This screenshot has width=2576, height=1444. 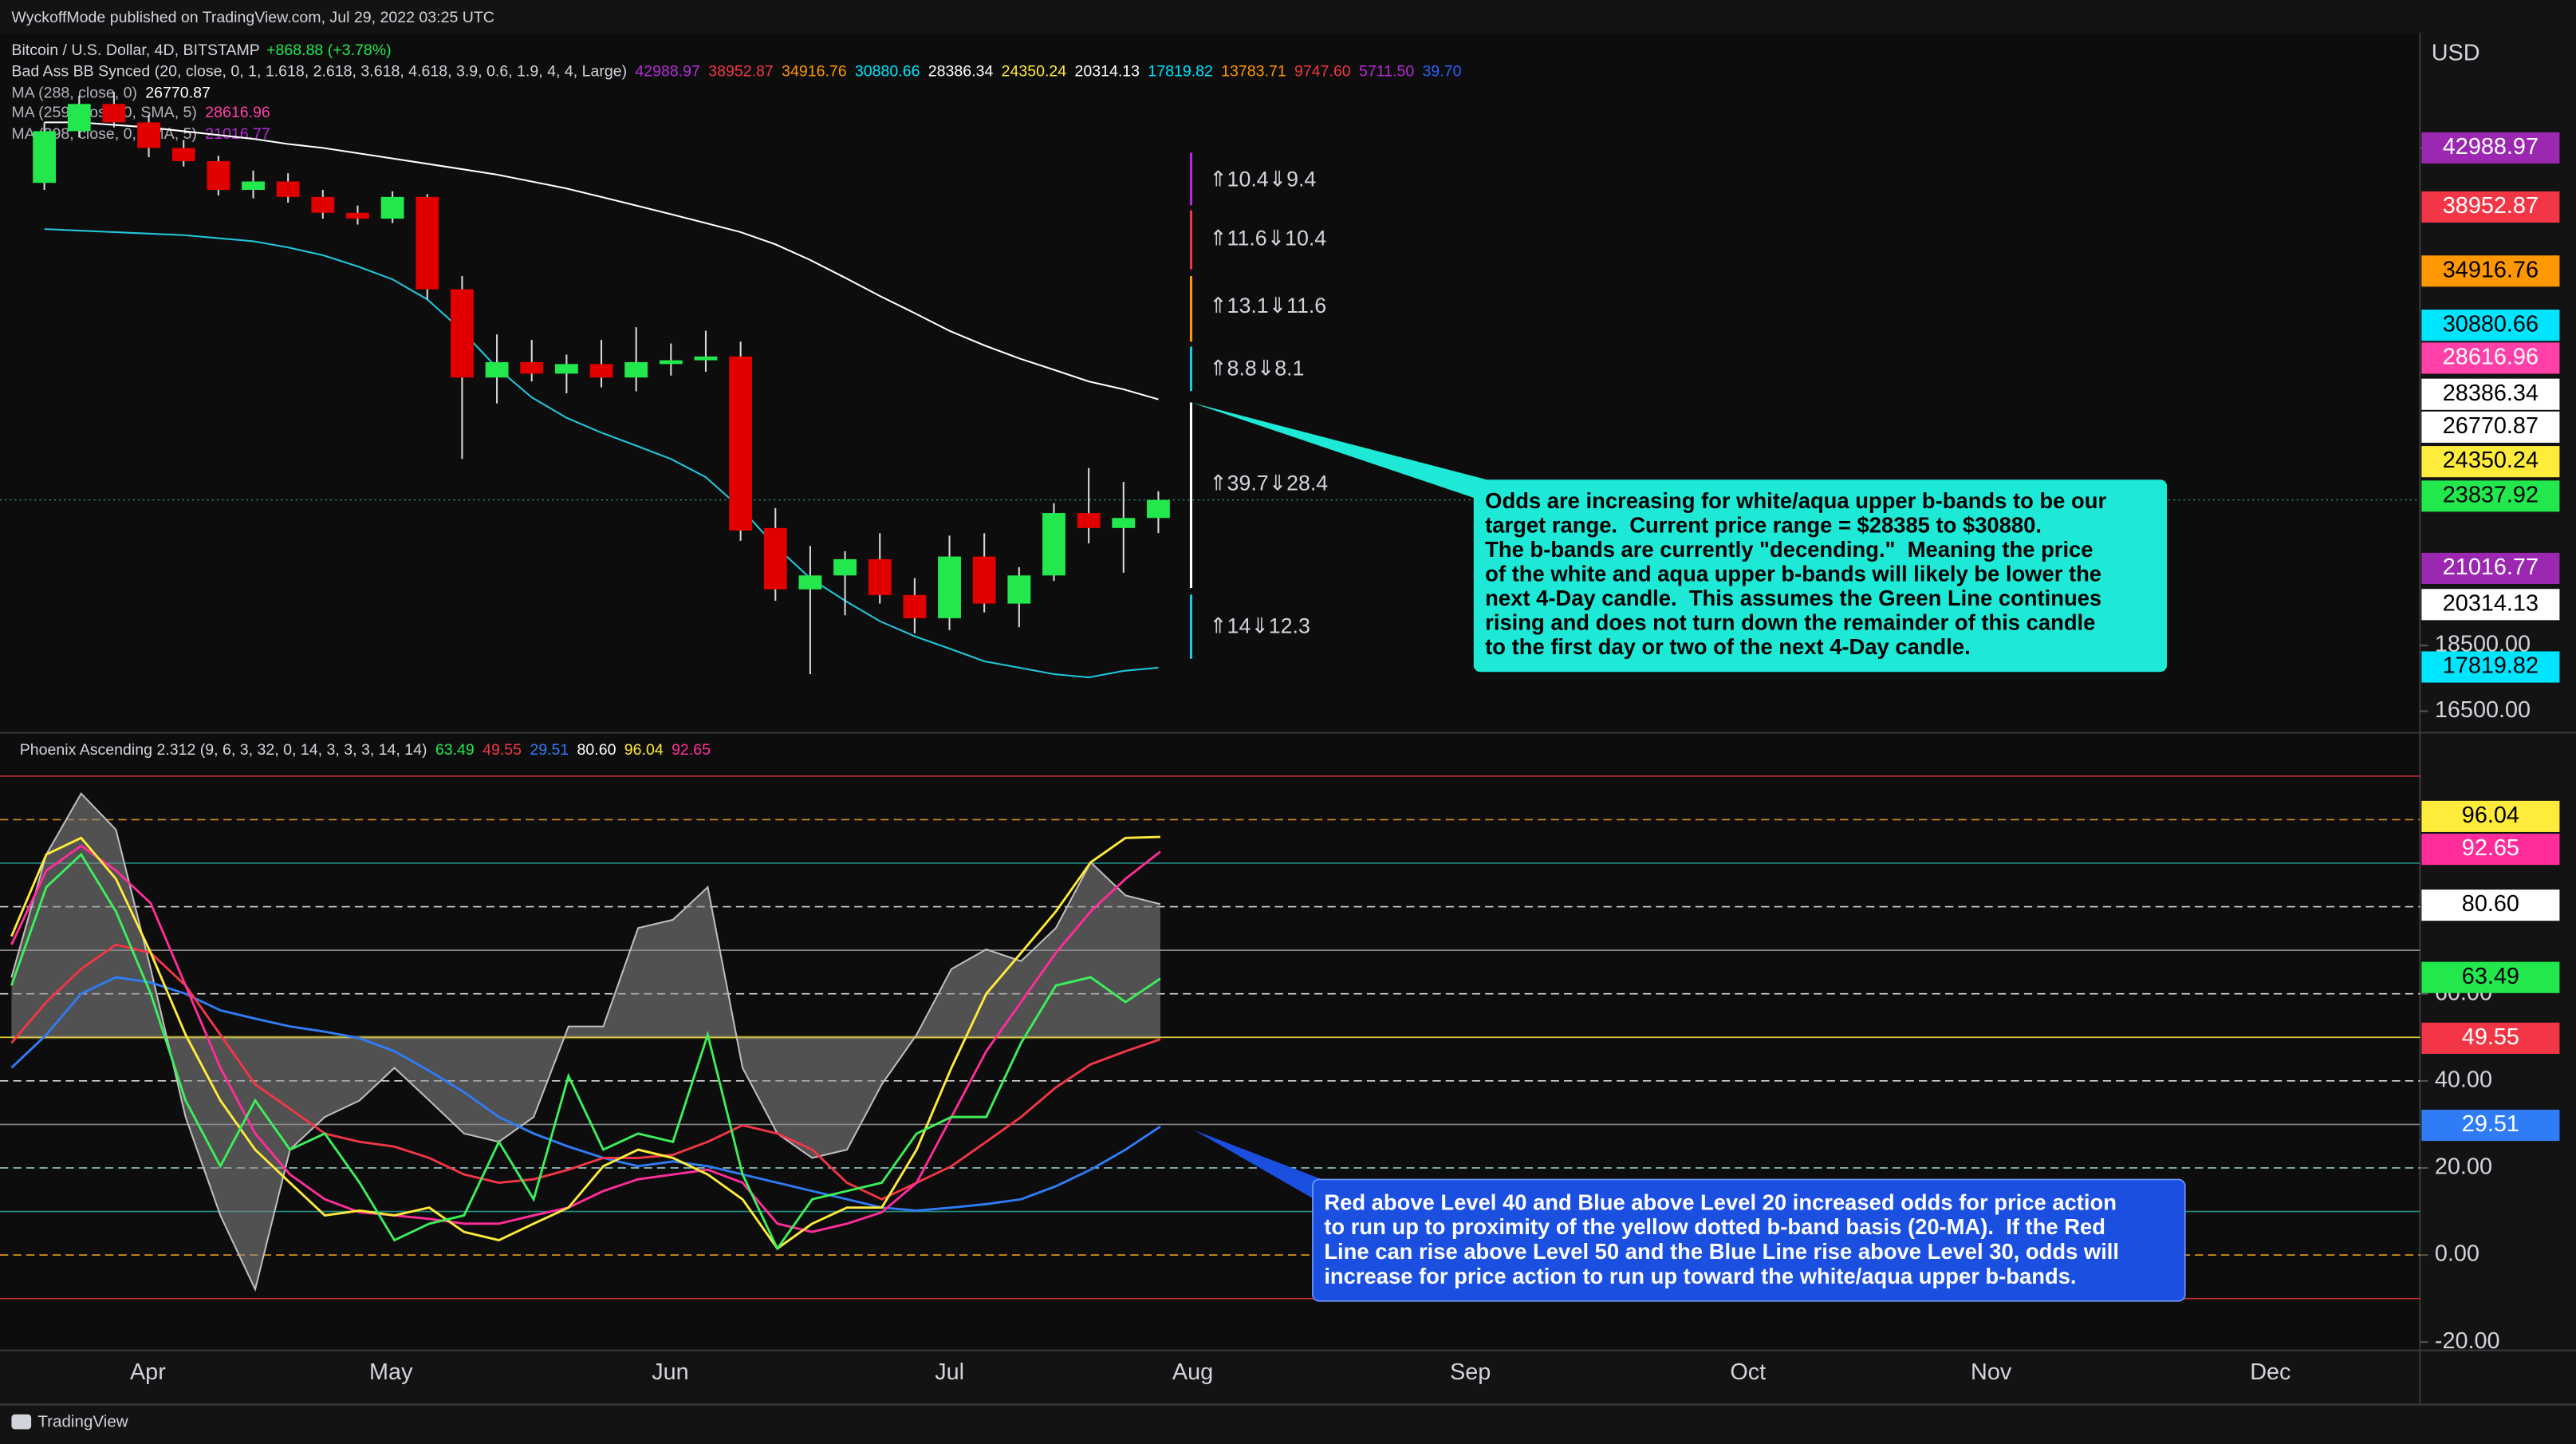 I want to click on value-label: 63.49, so click(x=2490, y=976).